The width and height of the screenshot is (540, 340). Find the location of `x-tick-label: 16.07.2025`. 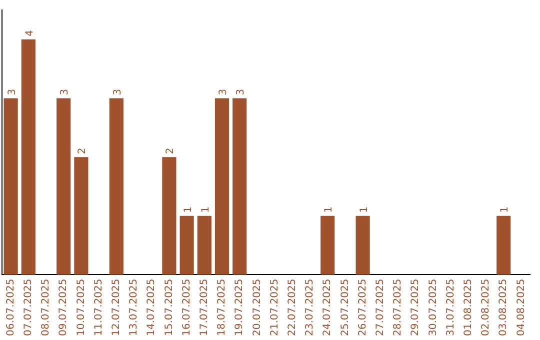

x-tick-label: 16.07.2025 is located at coordinates (186, 307).